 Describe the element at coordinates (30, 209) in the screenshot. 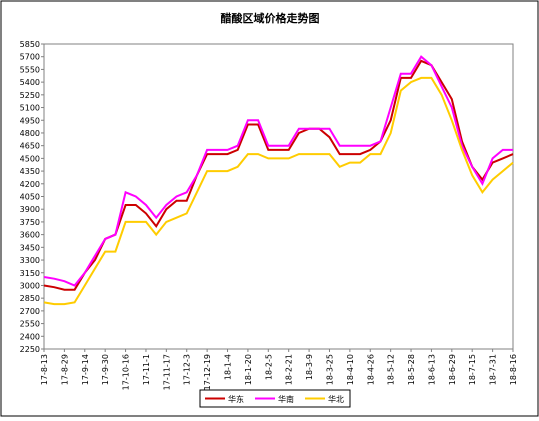

I see `y-tick-label: 3900` at that location.